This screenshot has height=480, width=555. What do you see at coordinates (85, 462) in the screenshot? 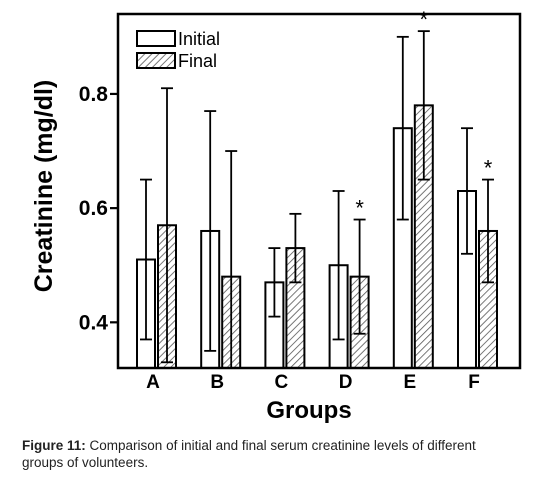
I see `caption-text-line2: groups of volunteers.` at bounding box center [85, 462].